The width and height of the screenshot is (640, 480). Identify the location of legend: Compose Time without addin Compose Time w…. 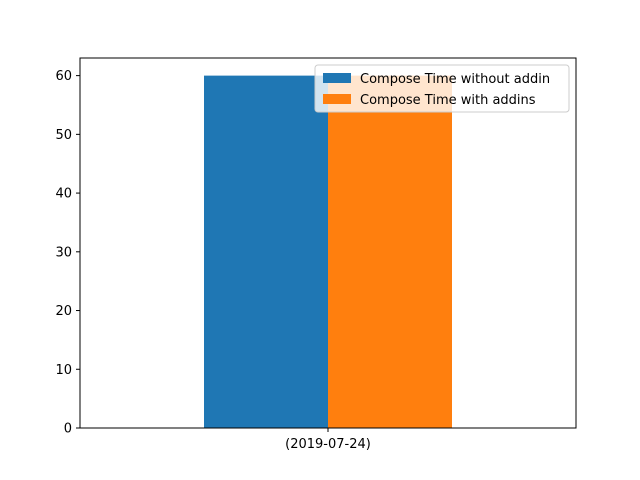
(442, 88).